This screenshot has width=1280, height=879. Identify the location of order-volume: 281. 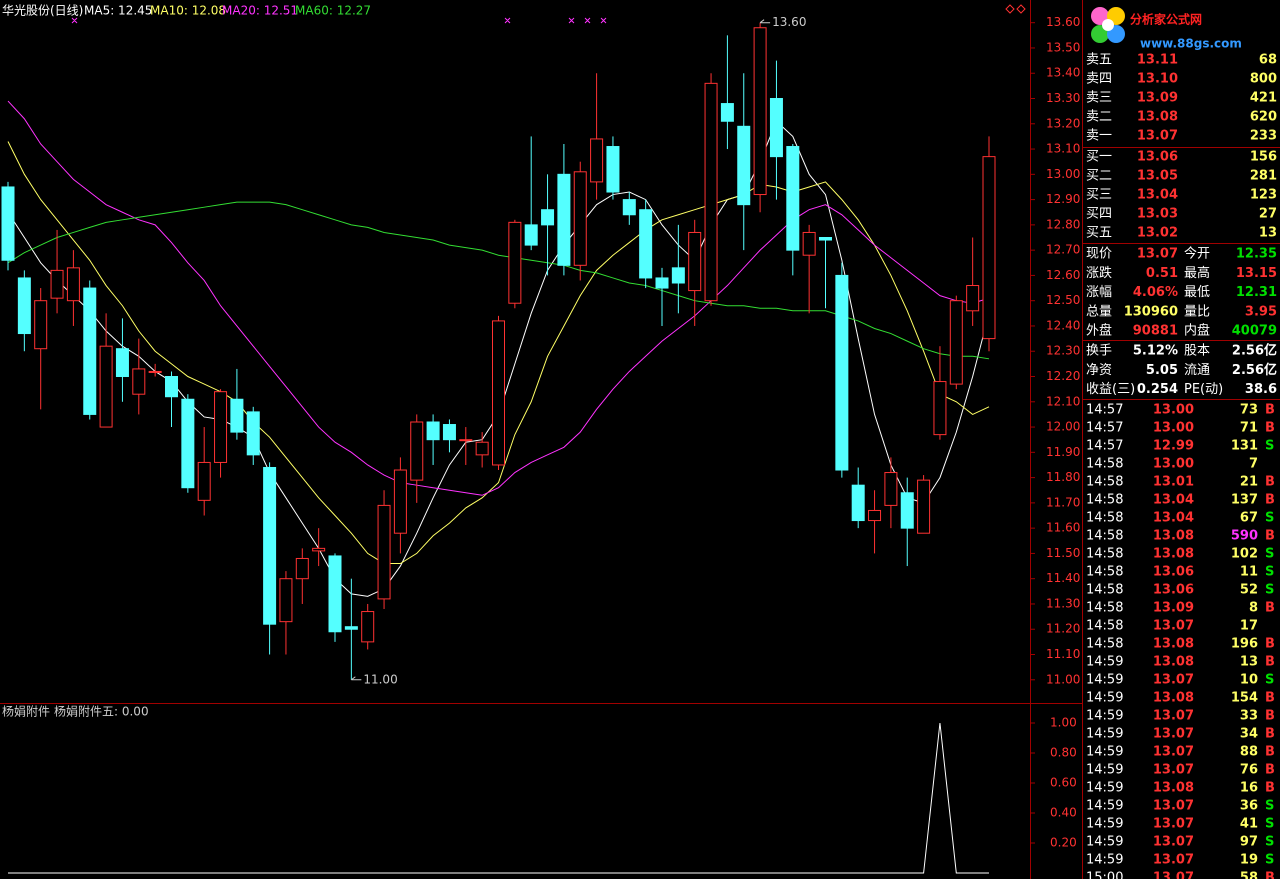
(1263, 176).